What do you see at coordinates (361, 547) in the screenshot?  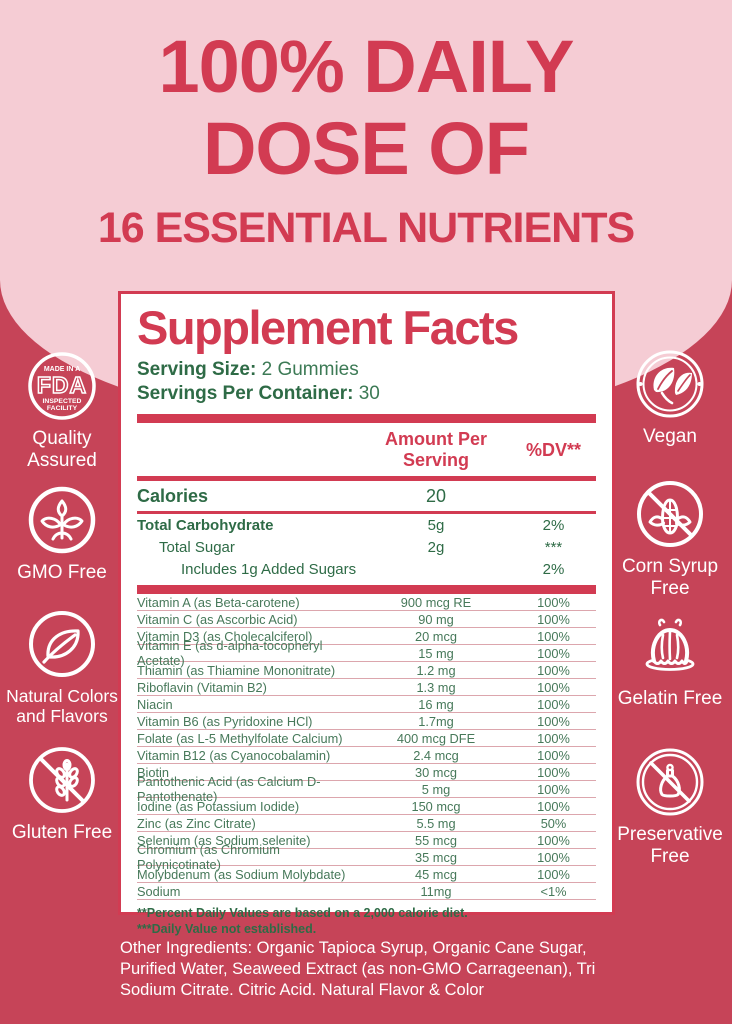 I see `table-row: Total Sugar 2g ***` at bounding box center [361, 547].